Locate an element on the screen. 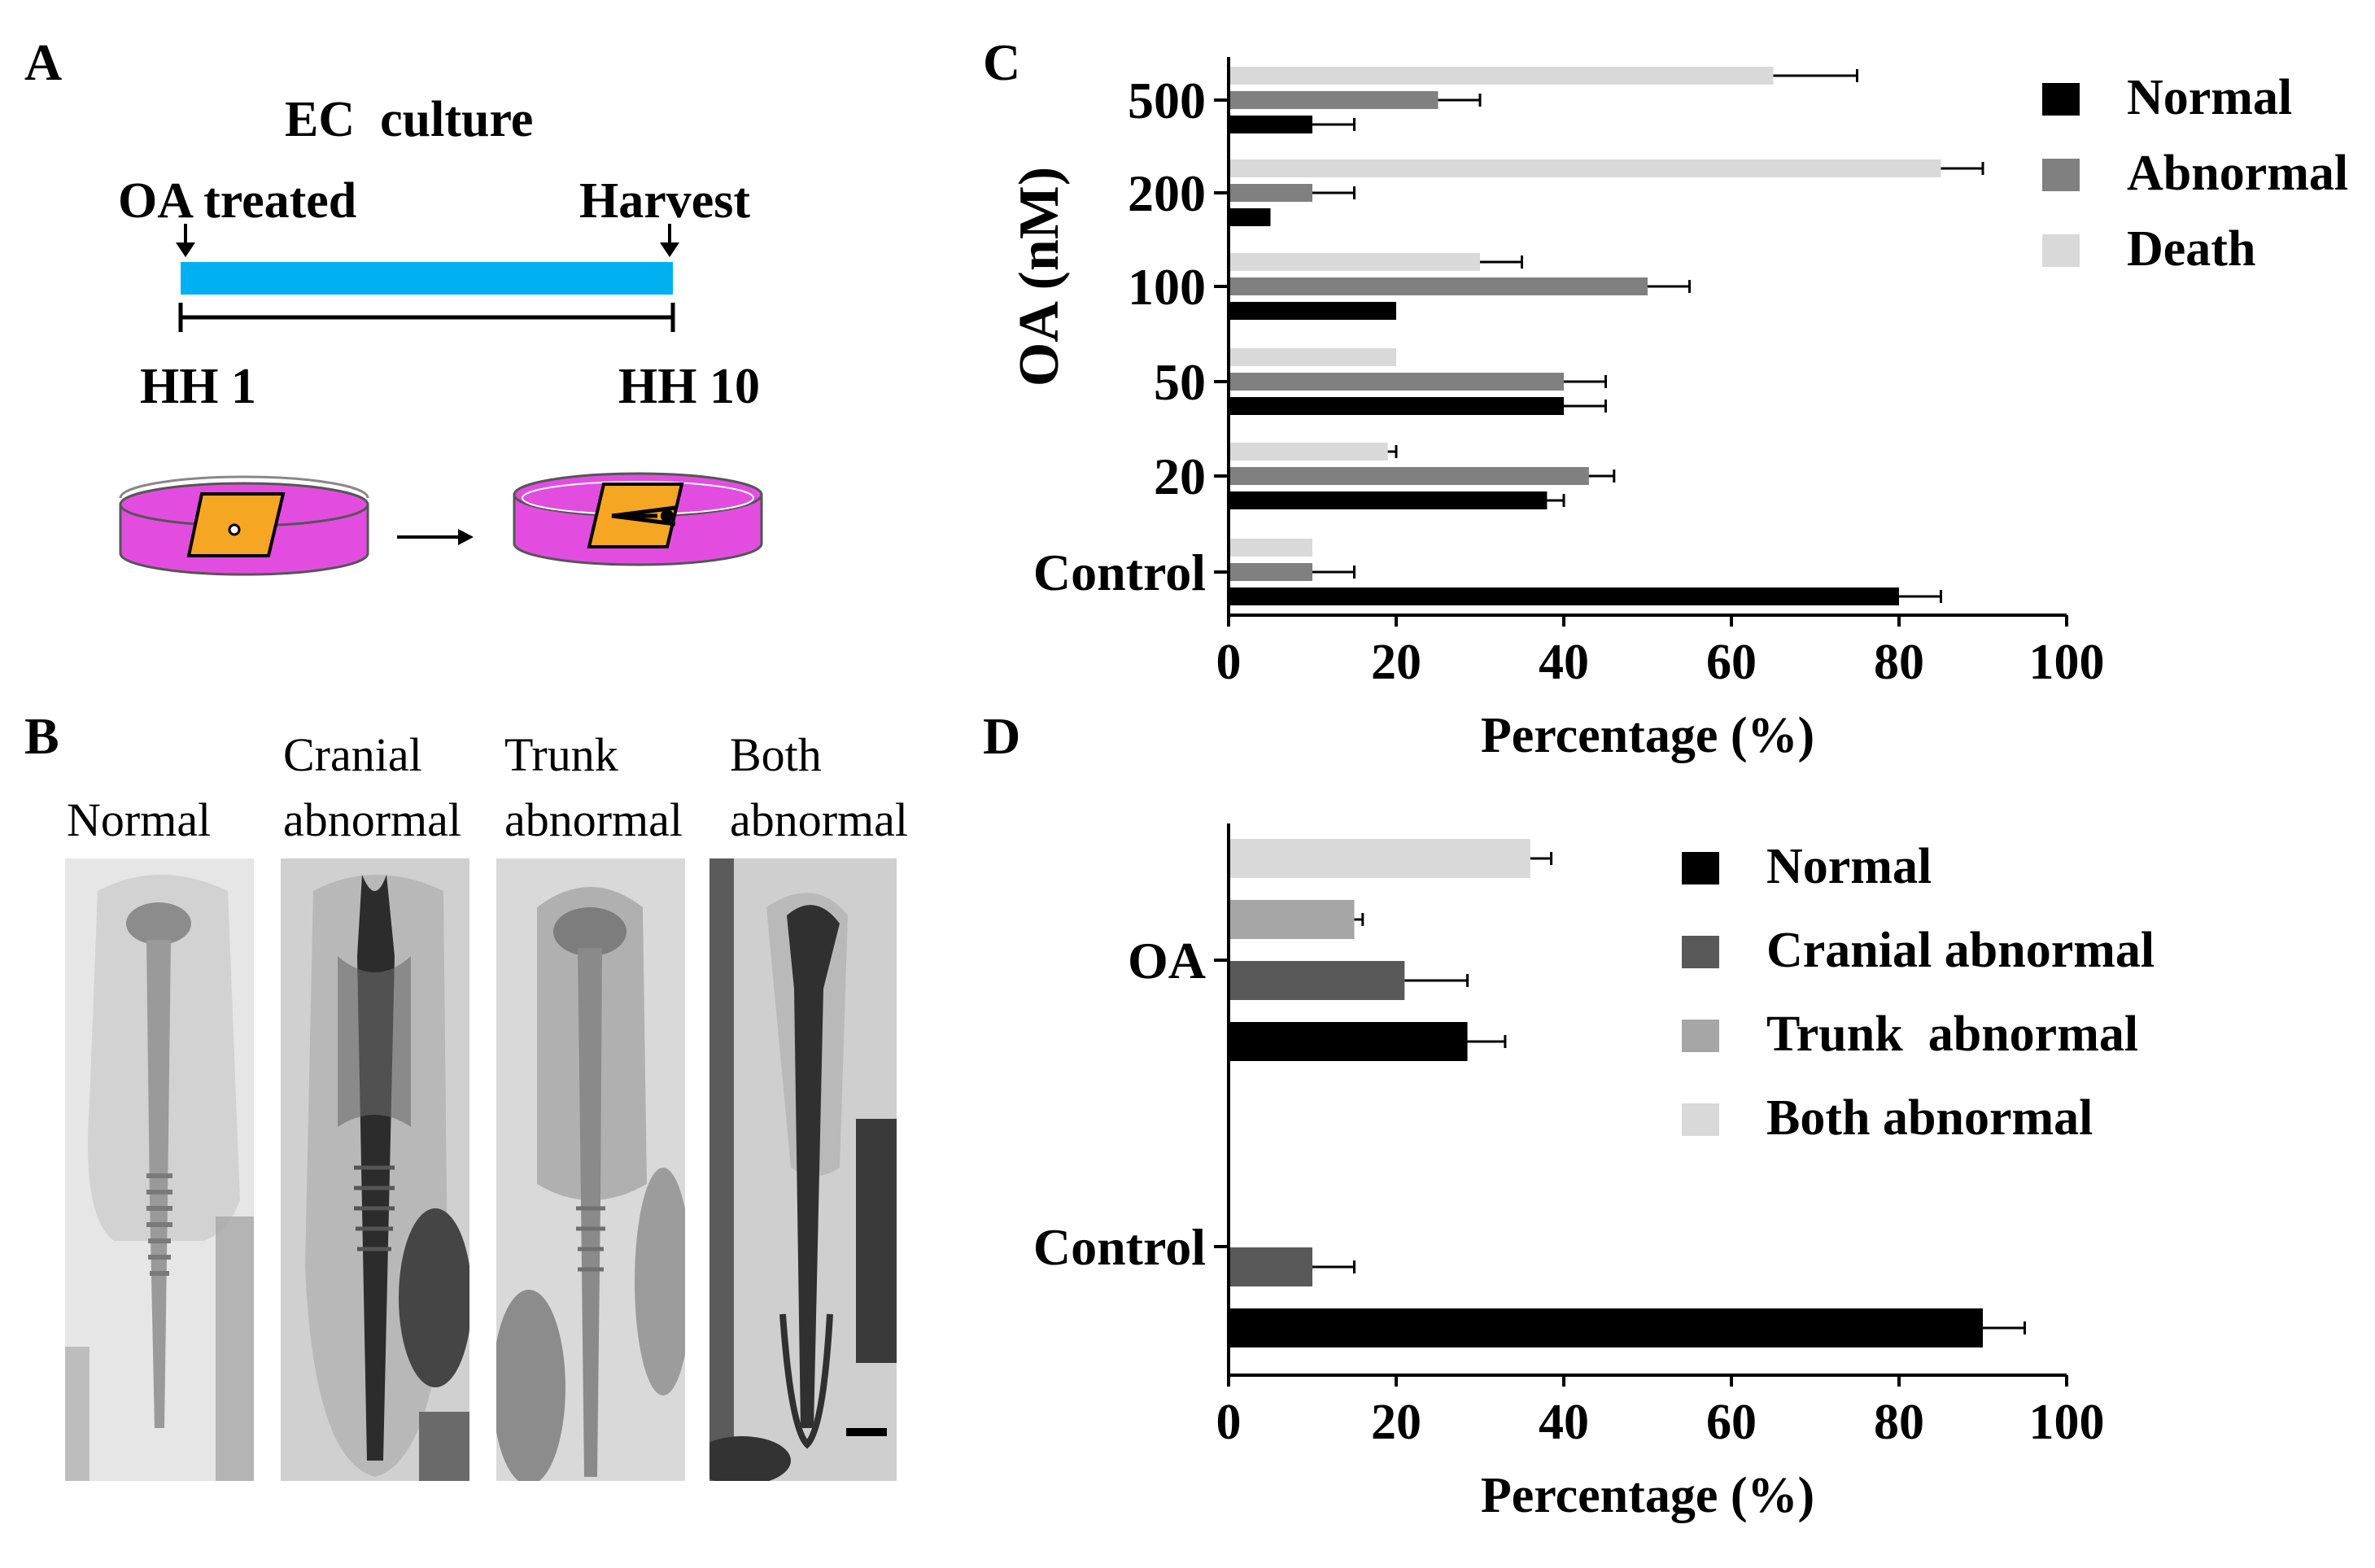 This screenshot has height=1568, width=2375. oa-treated-arrow is located at coordinates (186, 240).